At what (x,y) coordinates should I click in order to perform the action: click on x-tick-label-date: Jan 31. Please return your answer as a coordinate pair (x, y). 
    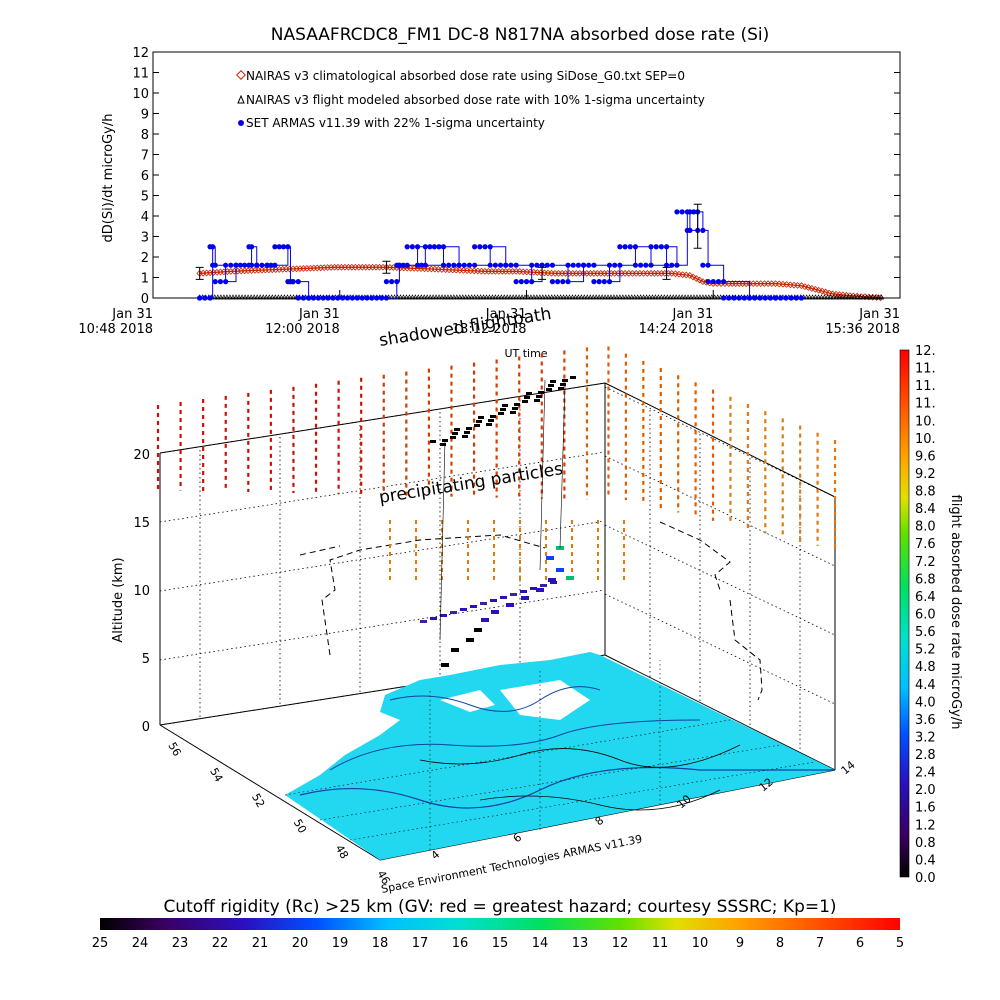
    Looking at the image, I should click on (879, 314).